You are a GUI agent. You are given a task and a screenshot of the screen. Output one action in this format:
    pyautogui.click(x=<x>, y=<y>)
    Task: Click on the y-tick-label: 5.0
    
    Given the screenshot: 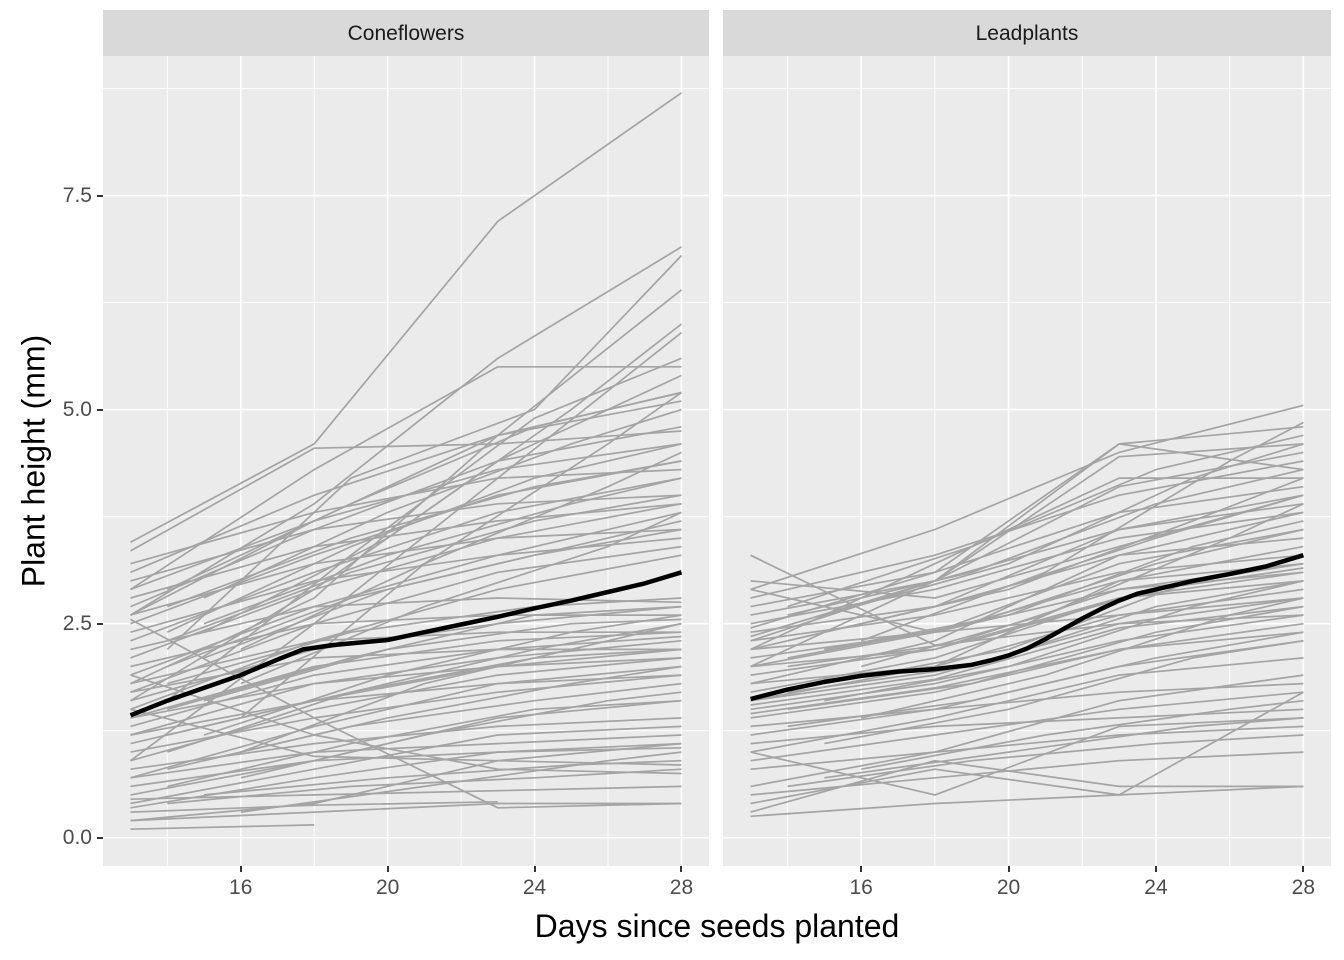 What is the action you would take?
    pyautogui.click(x=77, y=409)
    